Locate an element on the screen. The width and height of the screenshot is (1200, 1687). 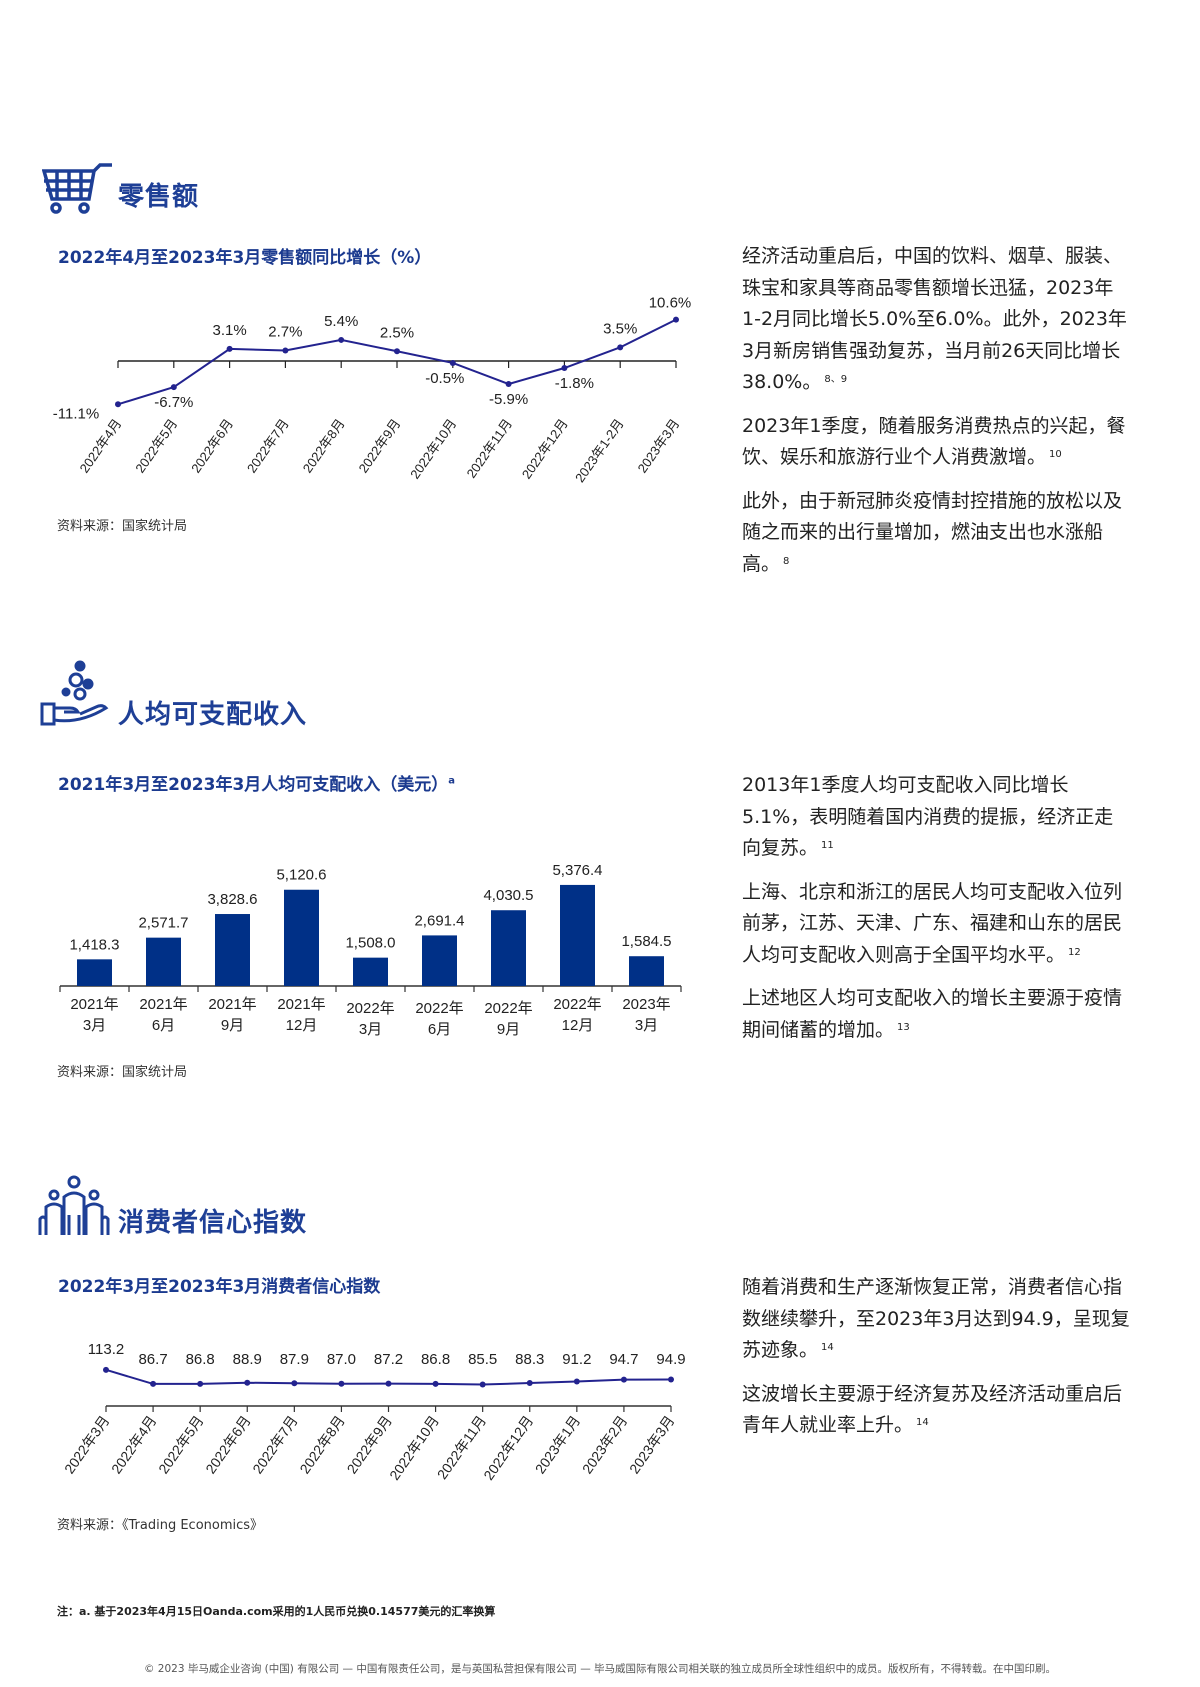
paragraph: 这波增长主要源于经济复苏及经济活动重启后青年人就业率上升。 14 is located at coordinates (937, 1410).